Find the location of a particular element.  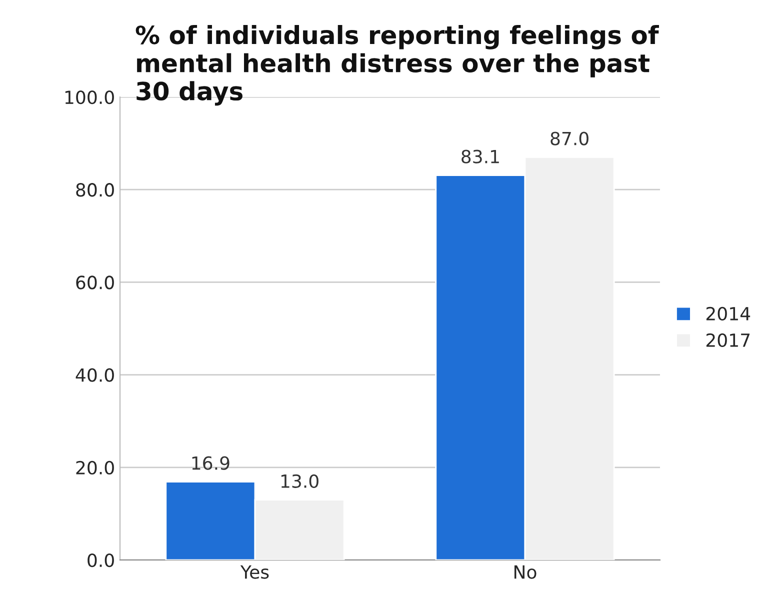

y-tick-label: 0.0 is located at coordinates (101, 560).